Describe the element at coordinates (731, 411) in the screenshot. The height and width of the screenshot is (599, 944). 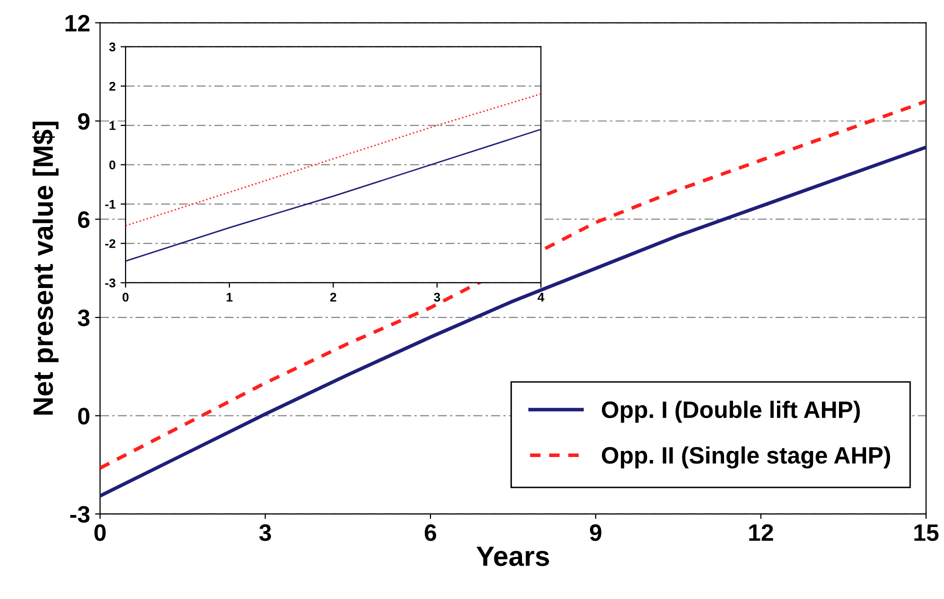
I see `legend-label: Opp. I (Double lift AHP)` at that location.